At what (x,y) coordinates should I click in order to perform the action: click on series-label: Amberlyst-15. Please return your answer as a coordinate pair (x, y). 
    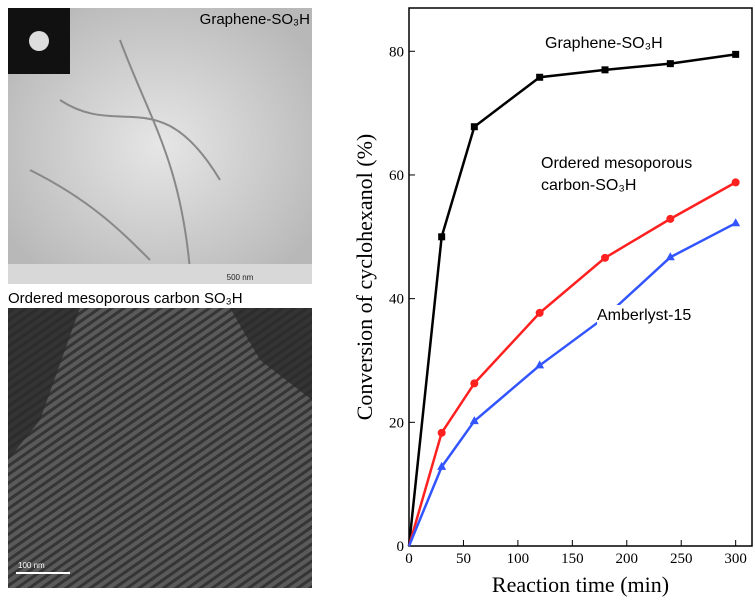
    Looking at the image, I should click on (644, 316).